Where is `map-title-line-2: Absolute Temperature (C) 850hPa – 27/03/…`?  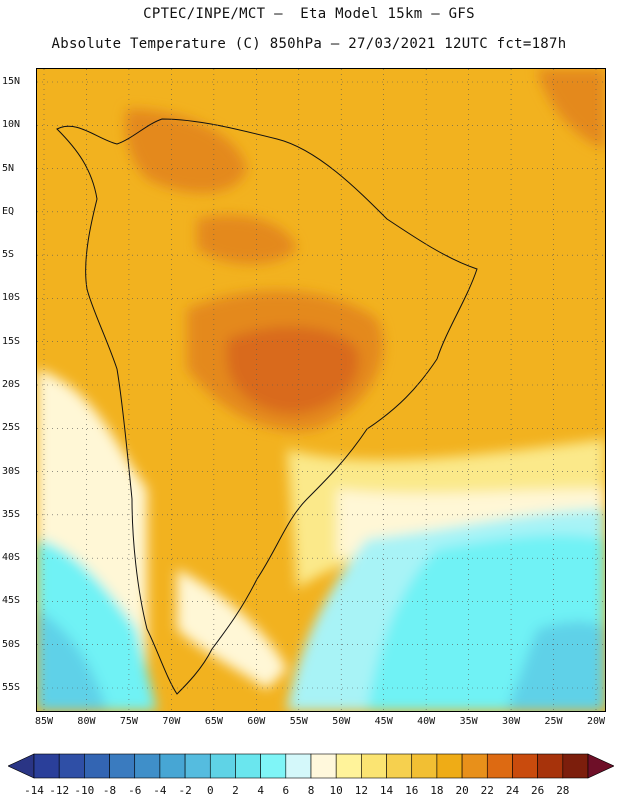 map-title-line-2: Absolute Temperature (C) 850hPa – 27/03/… is located at coordinates (309, 44).